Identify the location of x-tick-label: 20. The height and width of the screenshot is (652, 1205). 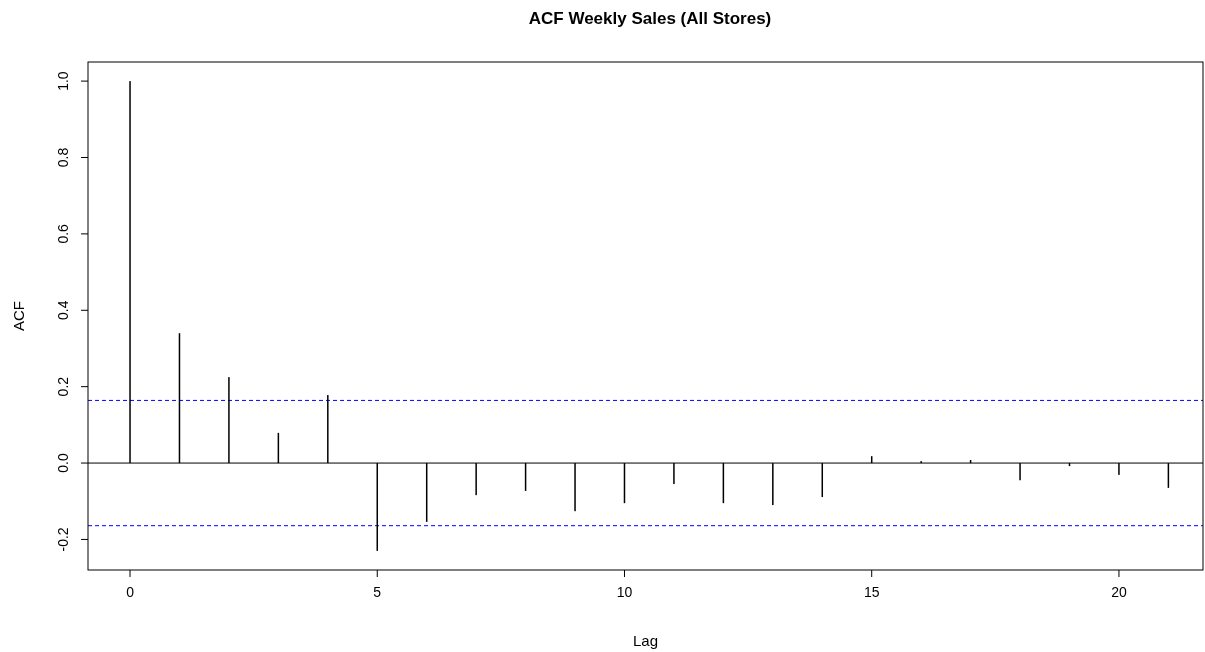
(1119, 592).